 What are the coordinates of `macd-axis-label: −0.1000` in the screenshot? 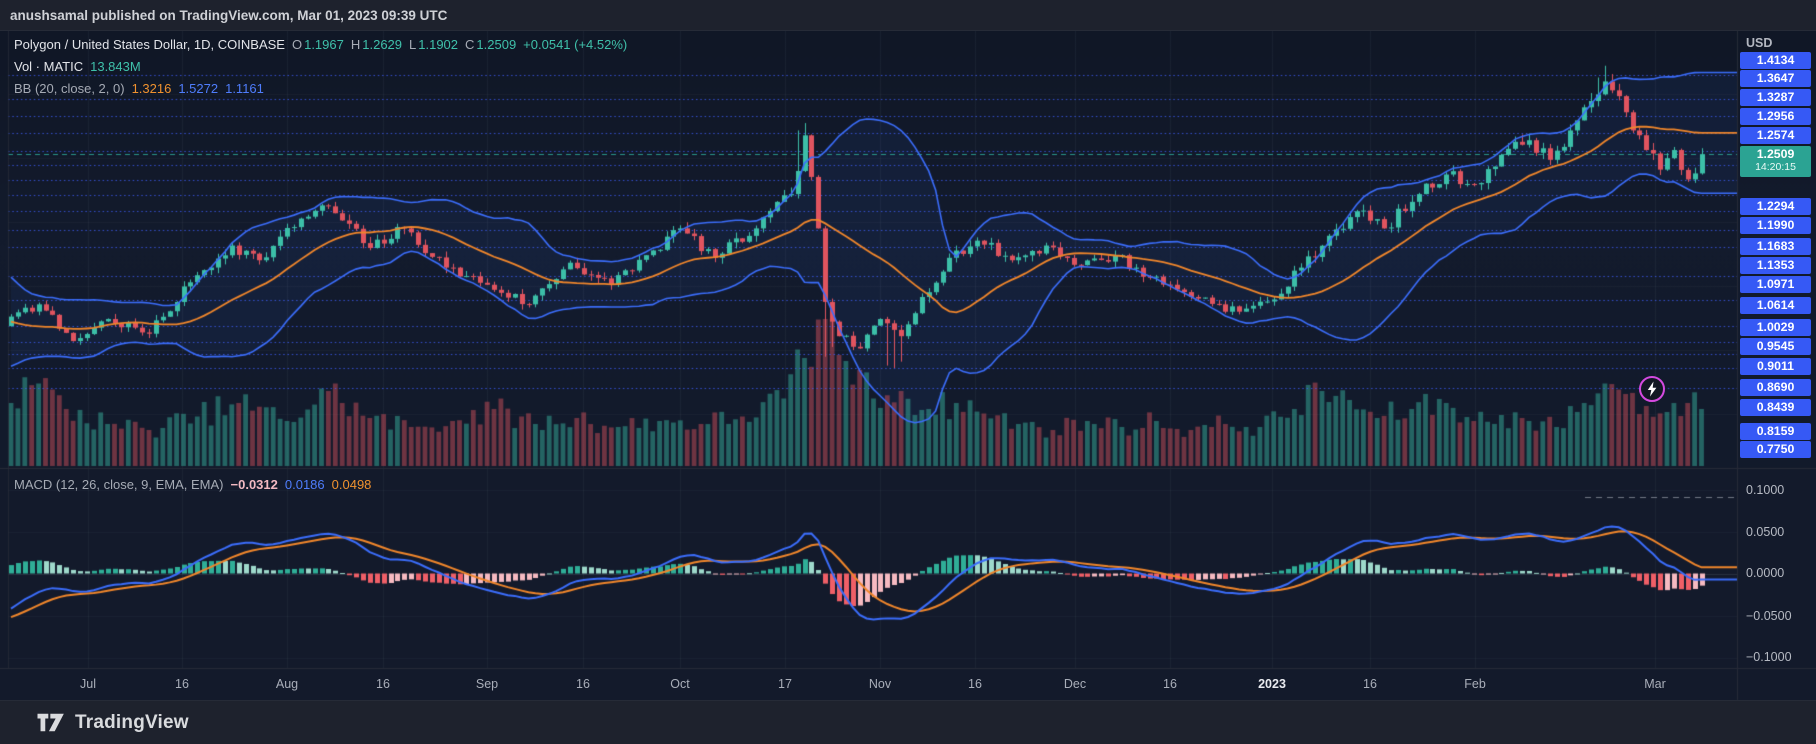 It's located at (1769, 657).